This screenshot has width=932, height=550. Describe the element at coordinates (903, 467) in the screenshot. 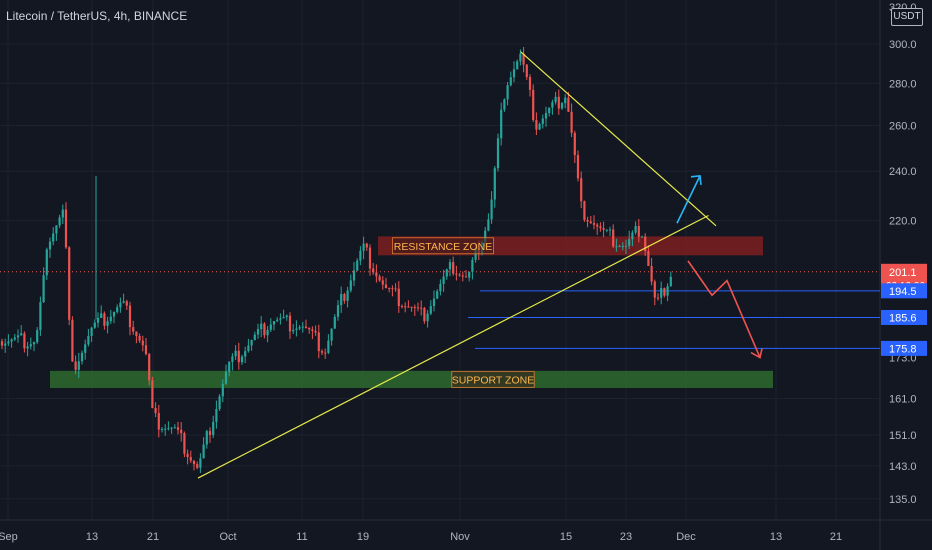

I see `y-tick-label: 143.0` at that location.